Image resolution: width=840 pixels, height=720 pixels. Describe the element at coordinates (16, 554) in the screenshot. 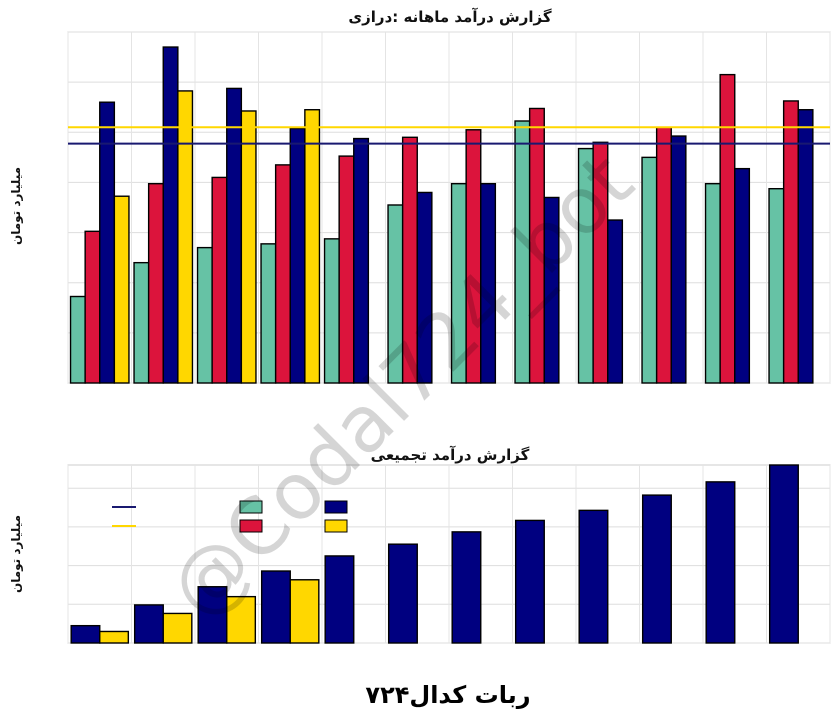

I see `cumulative-y-axis-label: میلیارد تومان` at that location.